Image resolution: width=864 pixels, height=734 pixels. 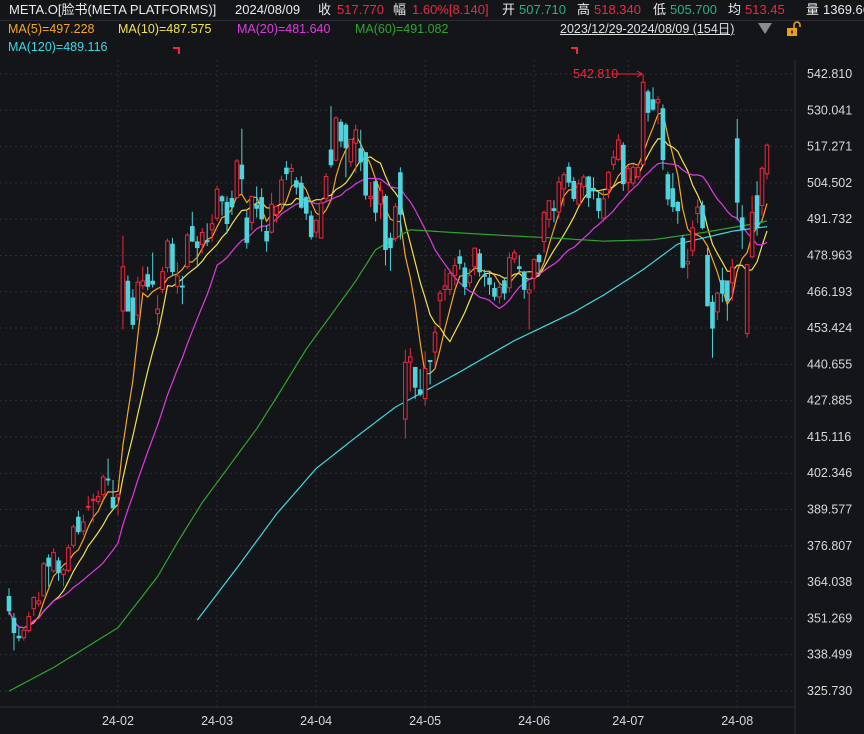 What do you see at coordinates (427, 721) in the screenshot?
I see `date-axis: 24-02 24-03 24-04 24-05 24-06 24-07 24-08` at bounding box center [427, 721].